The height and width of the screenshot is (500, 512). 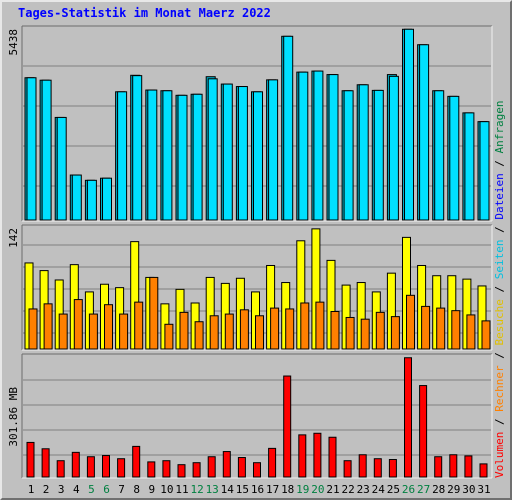 What do you see at coordinates (499, 260) in the screenshot?
I see `legend-part-7: Seiten` at bounding box center [499, 260].